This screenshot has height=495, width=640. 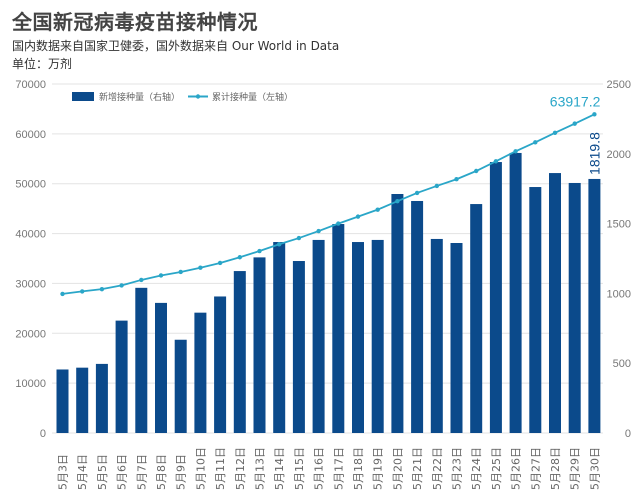 I want to click on x-tick-label: 5月3日, so click(x=63, y=472).